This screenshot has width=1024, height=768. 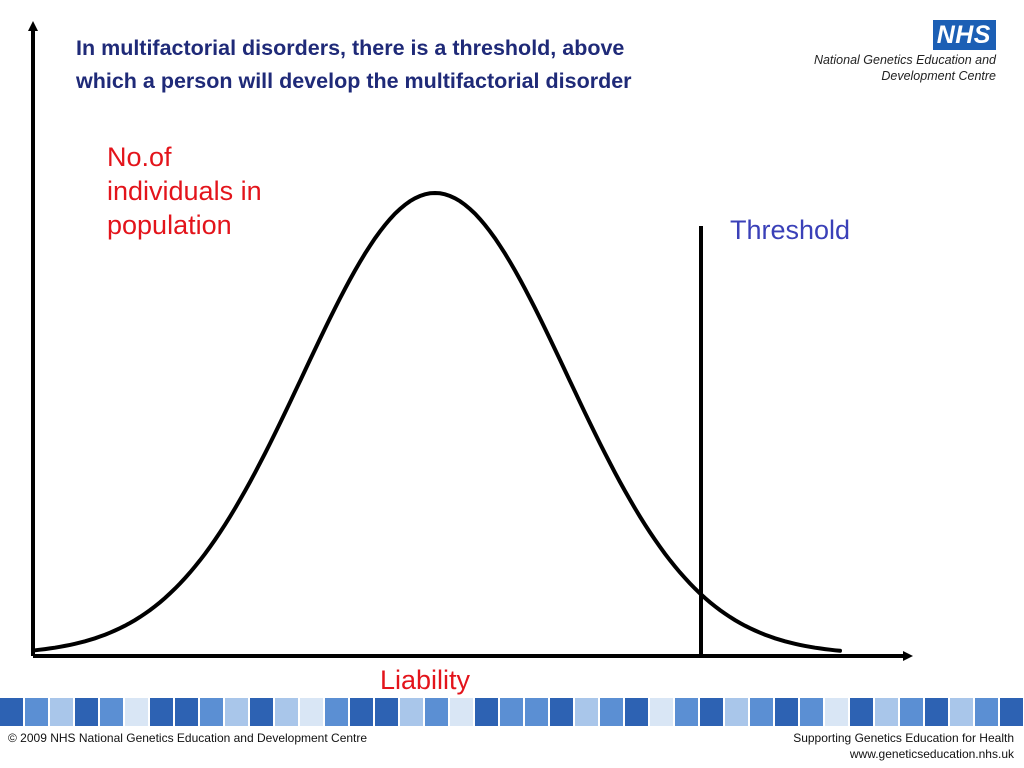 I want to click on y-axis-label-line-2: individuals in, so click(x=184, y=191).